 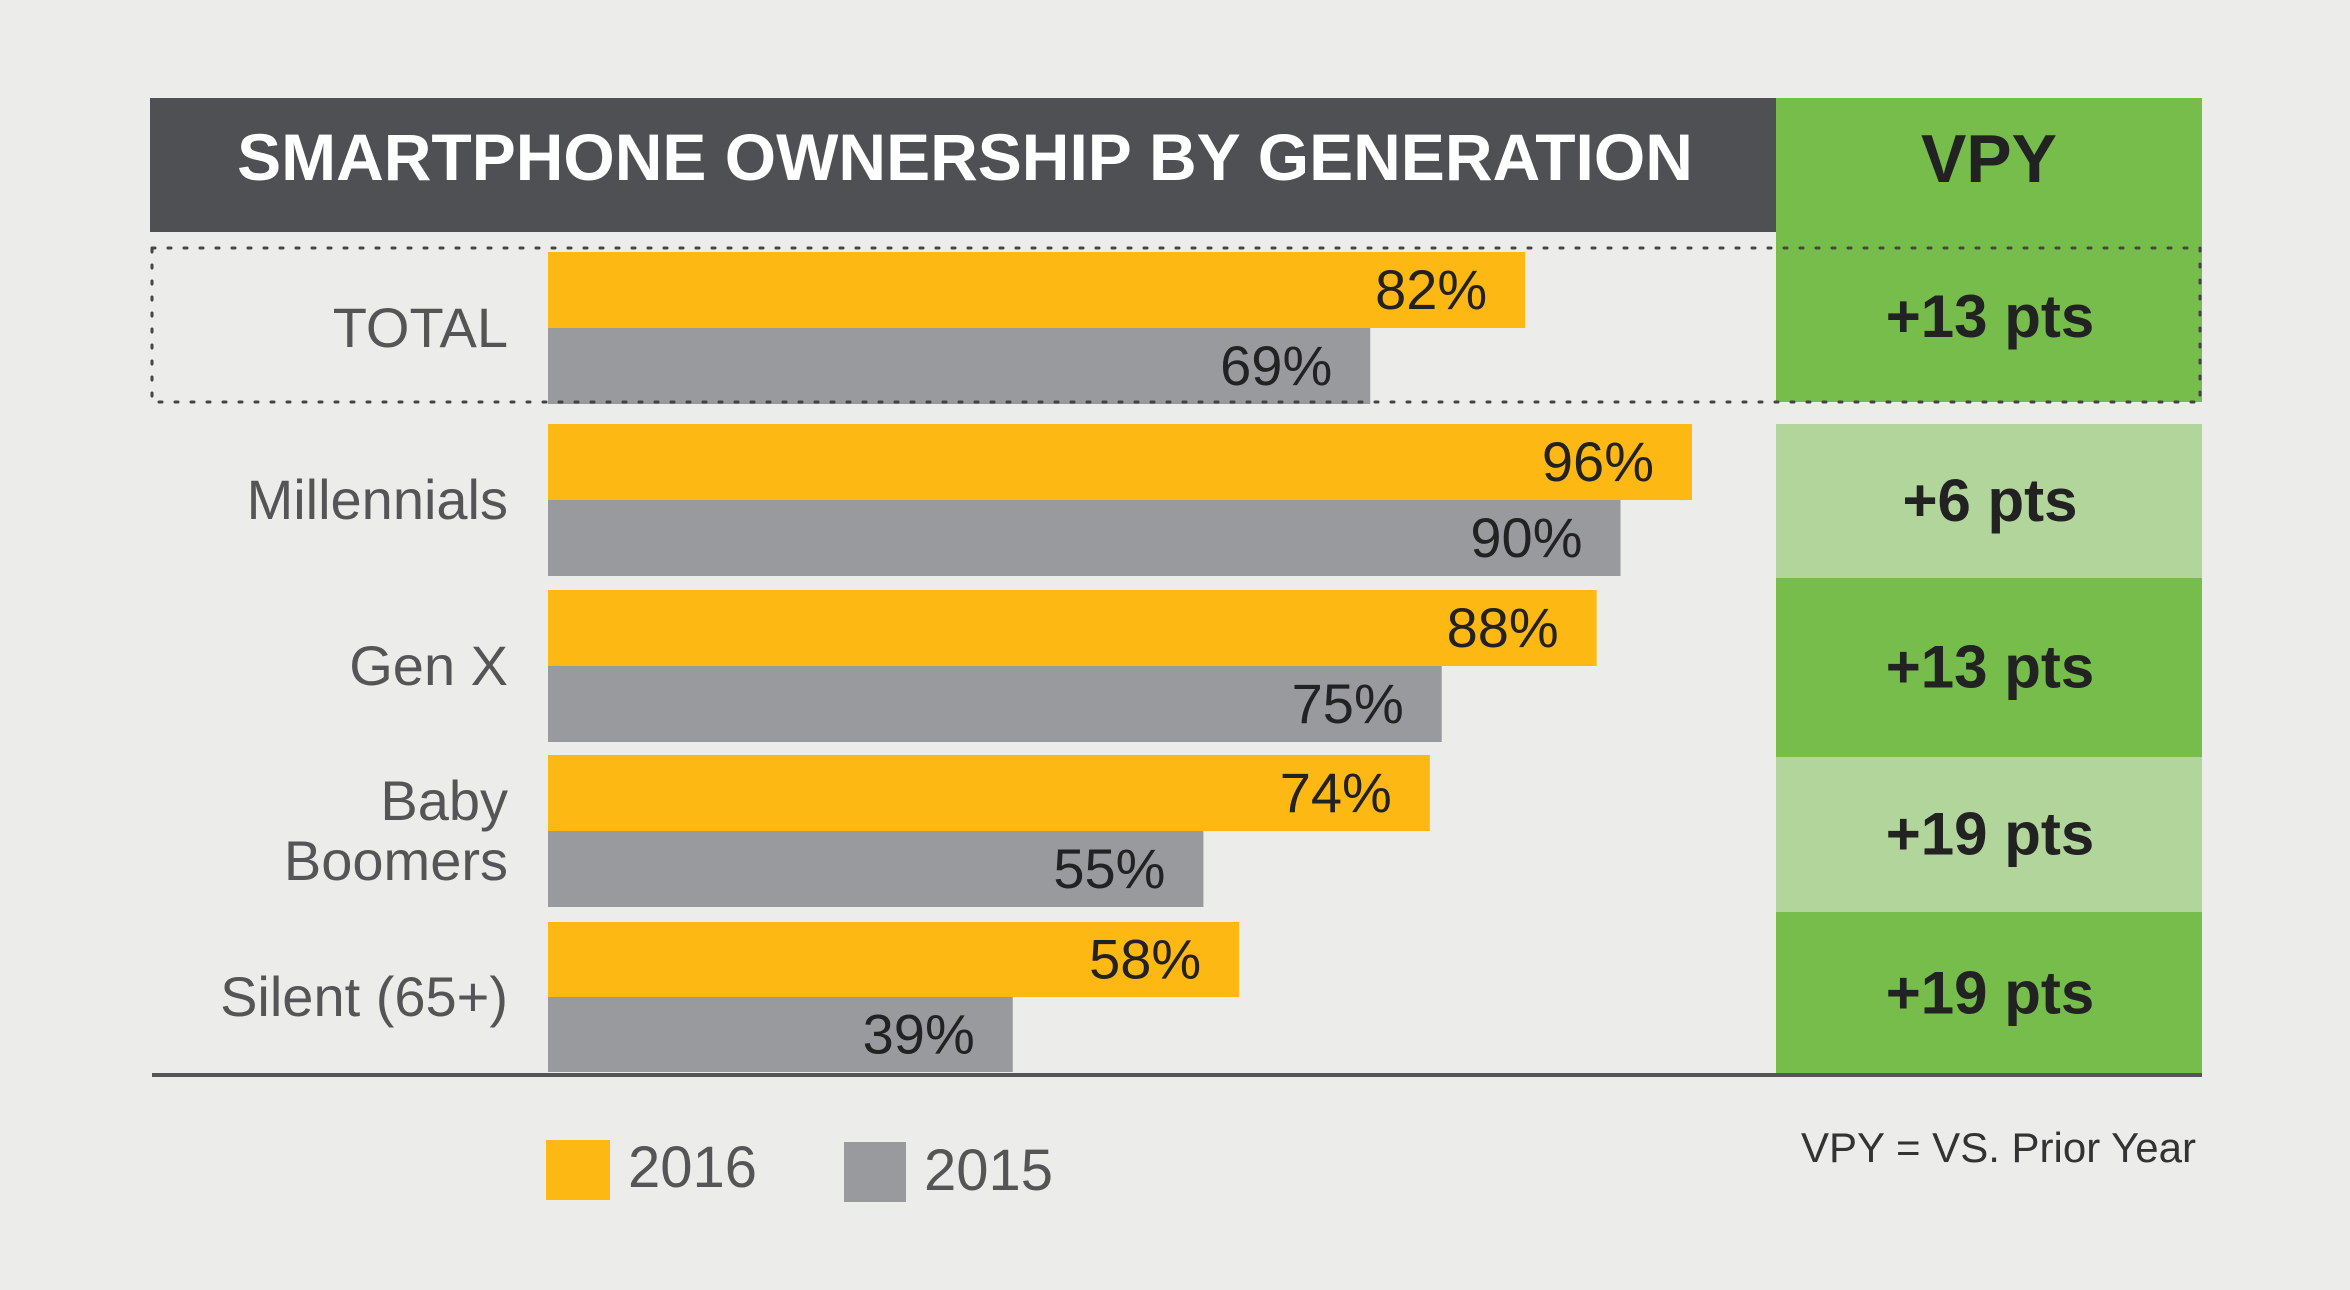 I want to click on bar-2016-gen-x, so click(x=1072, y=628).